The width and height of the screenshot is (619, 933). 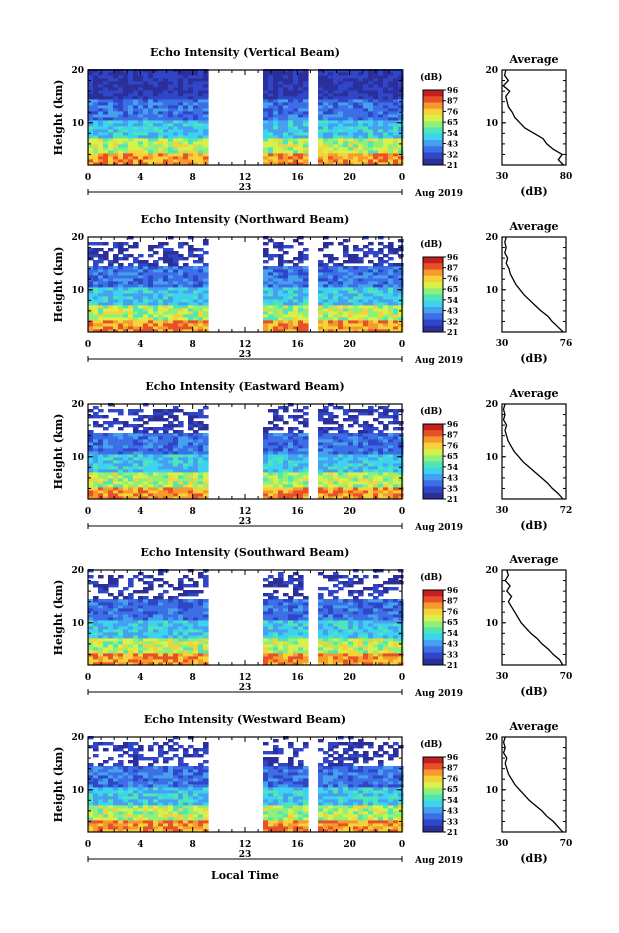 I want to click on chart-title: Echo Intensity (Eastward Beam), so click(x=244, y=386).